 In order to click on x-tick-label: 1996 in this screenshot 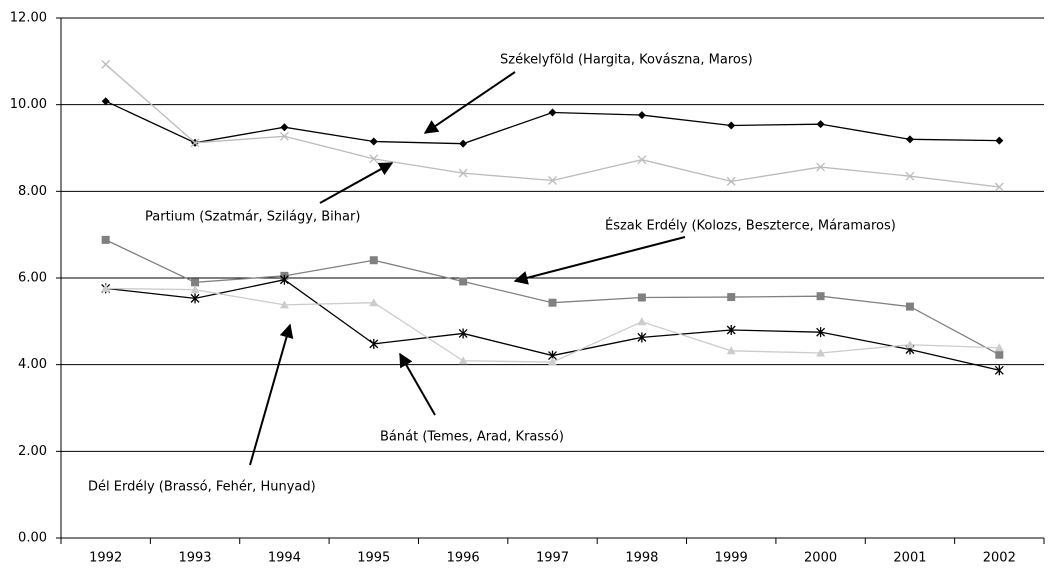, I will do `click(463, 558)`.